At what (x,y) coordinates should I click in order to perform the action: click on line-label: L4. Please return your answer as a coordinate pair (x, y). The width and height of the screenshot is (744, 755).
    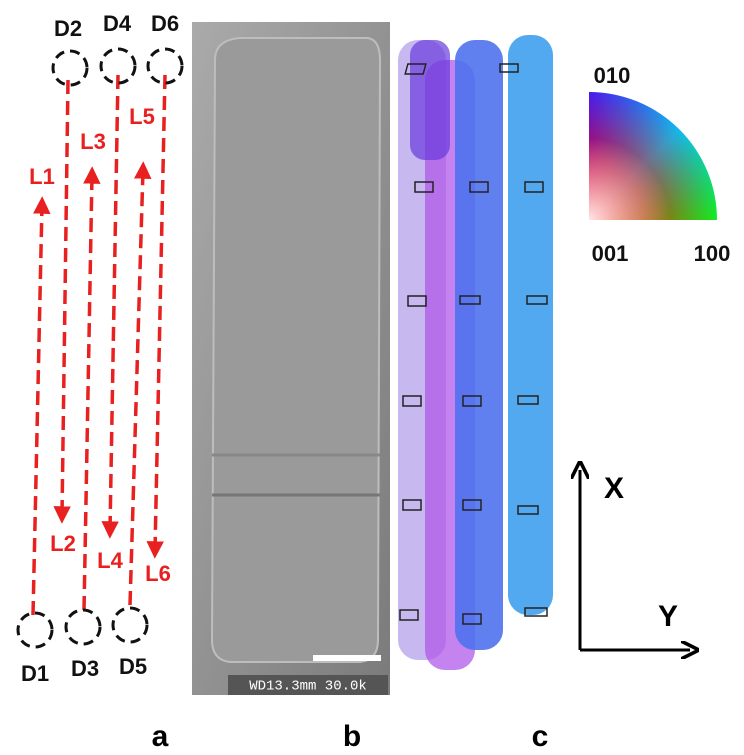
    Looking at the image, I should click on (110, 560).